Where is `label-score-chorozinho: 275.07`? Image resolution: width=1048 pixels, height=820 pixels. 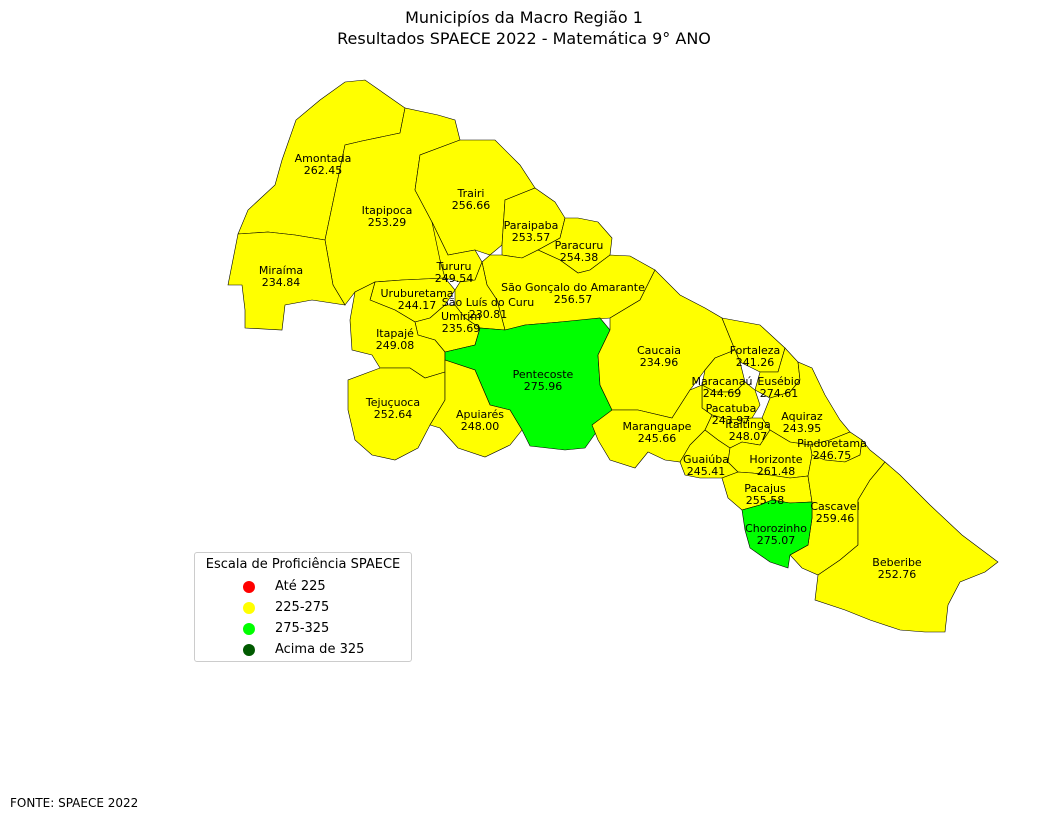
label-score-chorozinho: 275.07 is located at coordinates (776, 540).